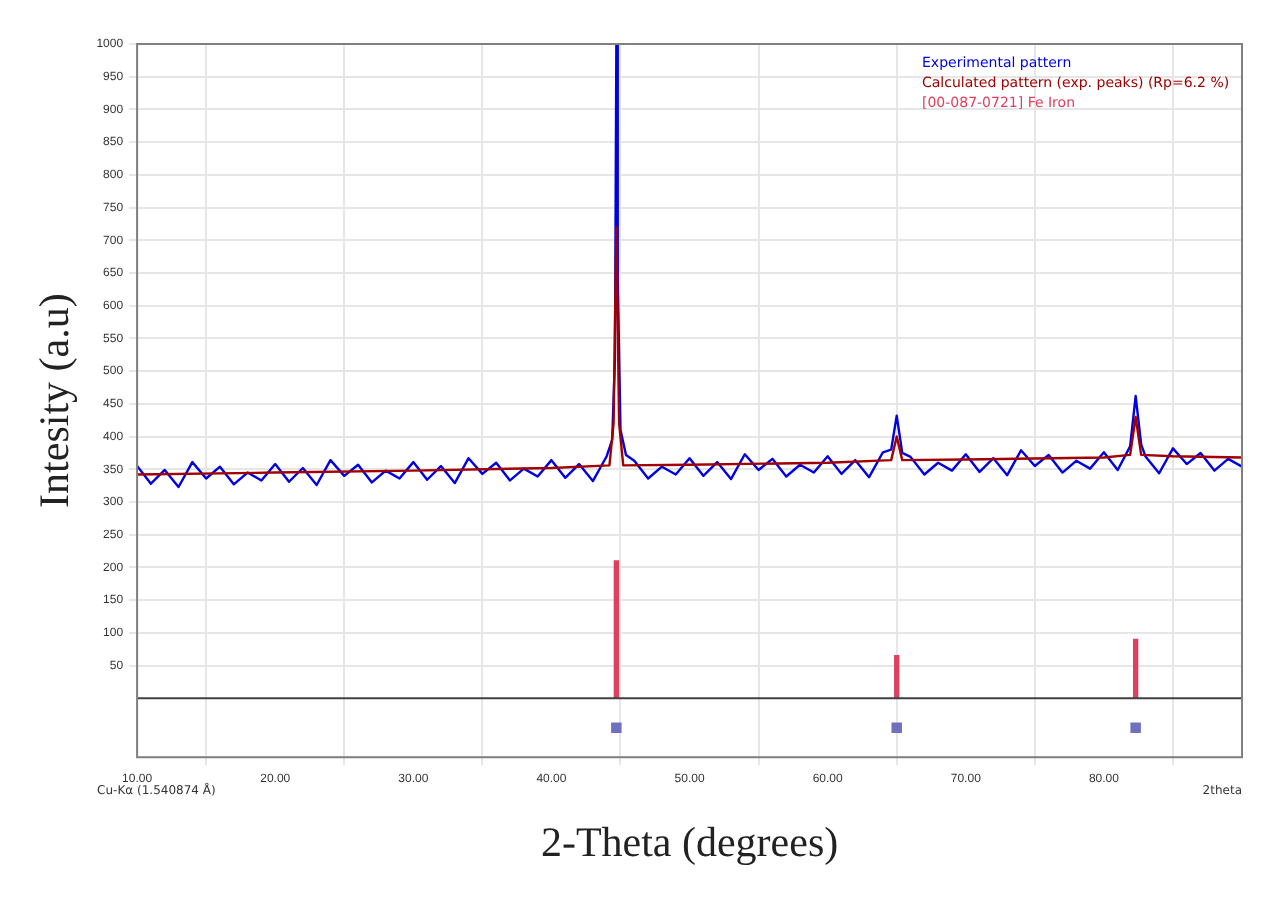 The image size is (1268, 902). What do you see at coordinates (689, 841) in the screenshot?
I see `x-axis-title: 2-Theta (degrees)` at bounding box center [689, 841].